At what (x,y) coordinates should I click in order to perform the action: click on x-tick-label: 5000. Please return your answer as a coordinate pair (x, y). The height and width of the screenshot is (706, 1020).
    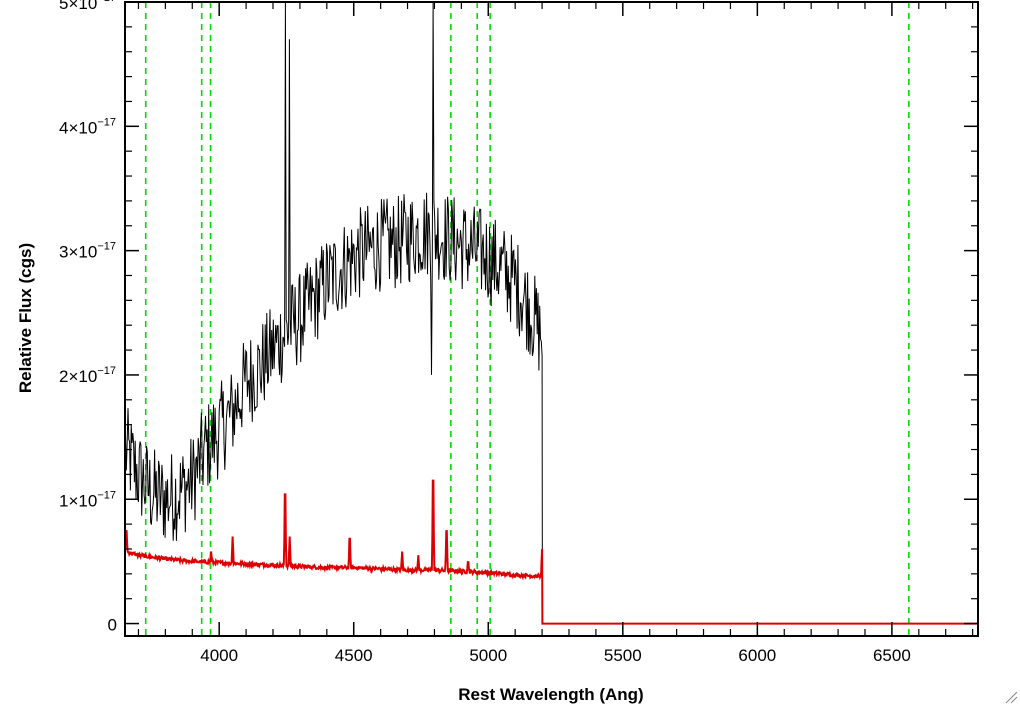
    Looking at the image, I should click on (488, 655).